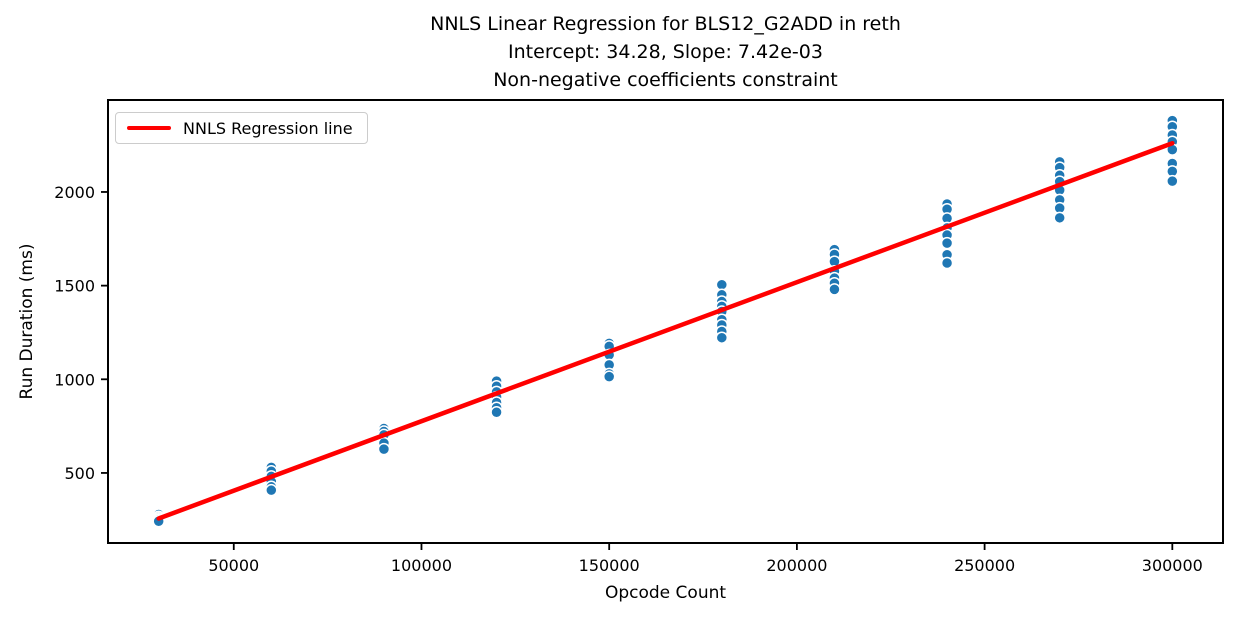 This screenshot has height=619, width=1237. I want to click on y-axis-label: Run Duration (ms), so click(27, 321).